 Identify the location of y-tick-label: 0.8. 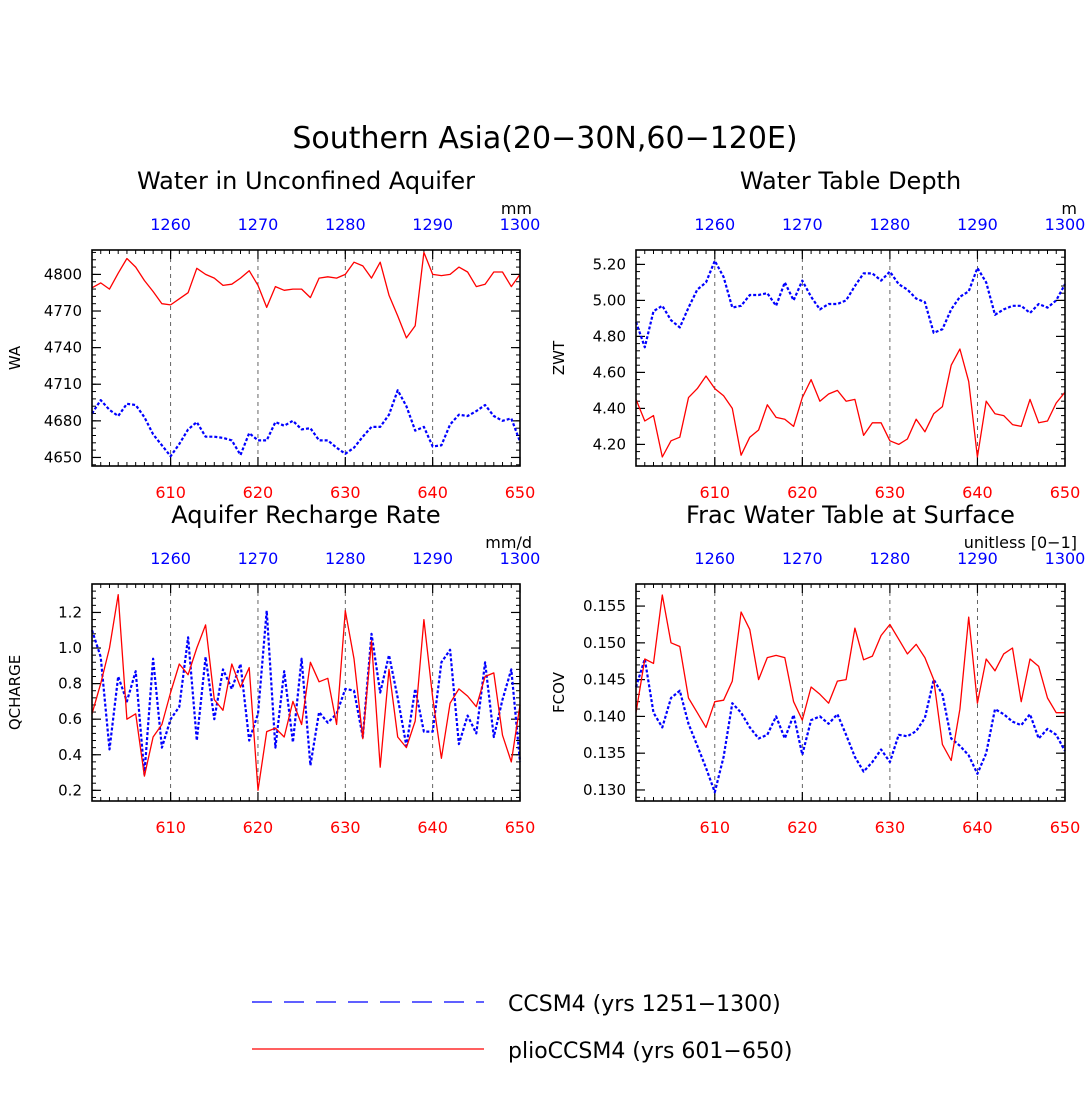
(70, 684).